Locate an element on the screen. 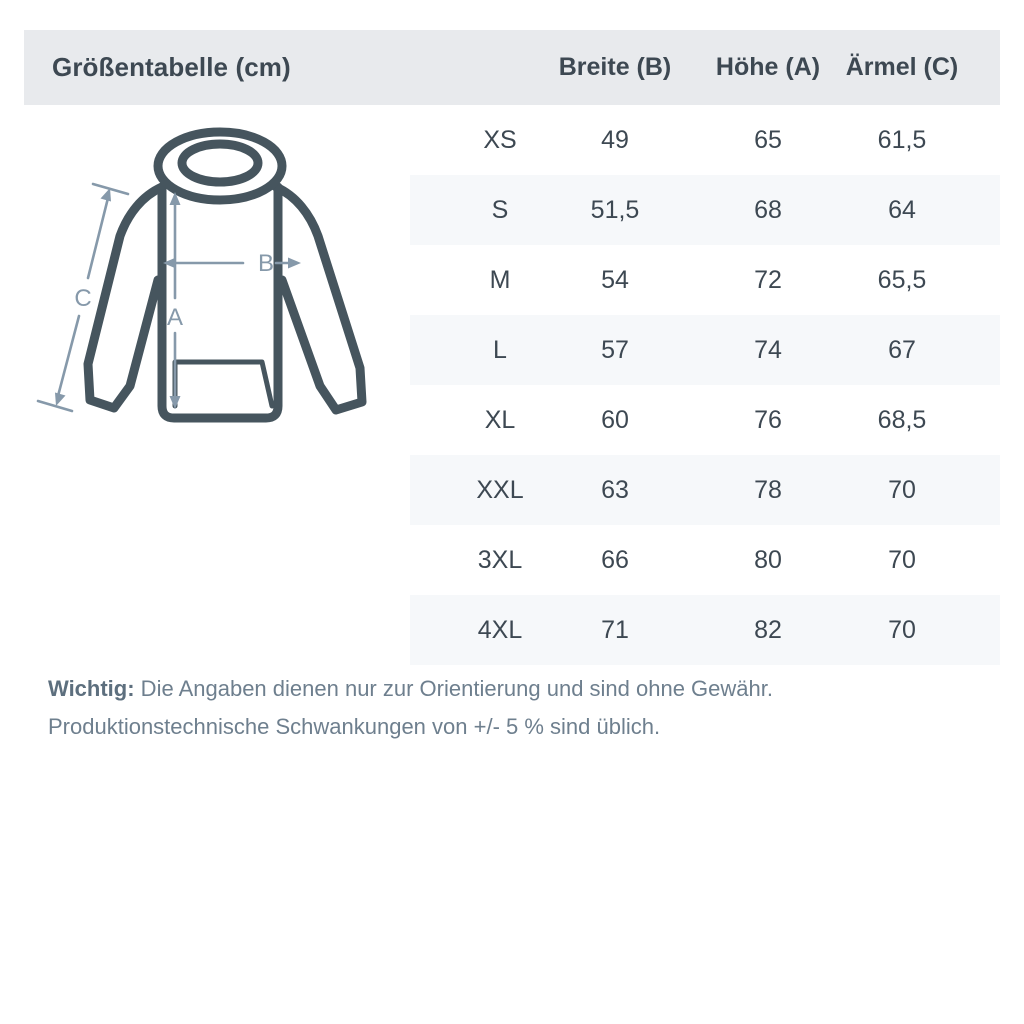 The width and height of the screenshot is (1024, 1024). dimension-c is located at coordinates (83, 297).